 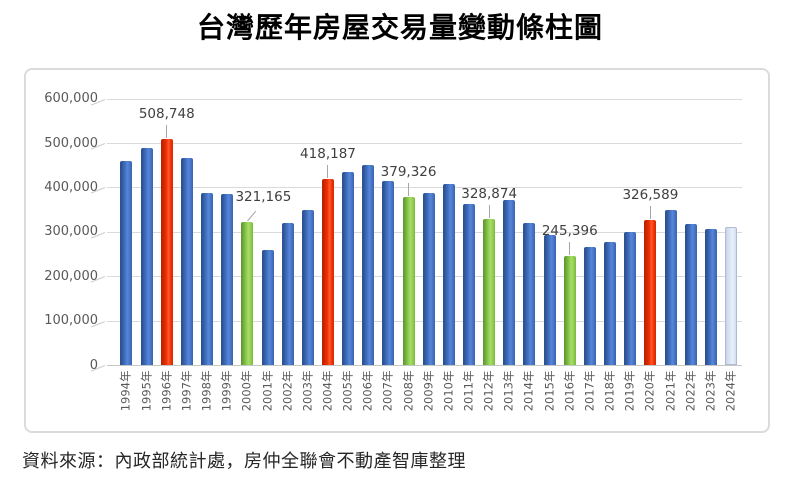 I want to click on leader-line-2012, so click(x=489, y=211).